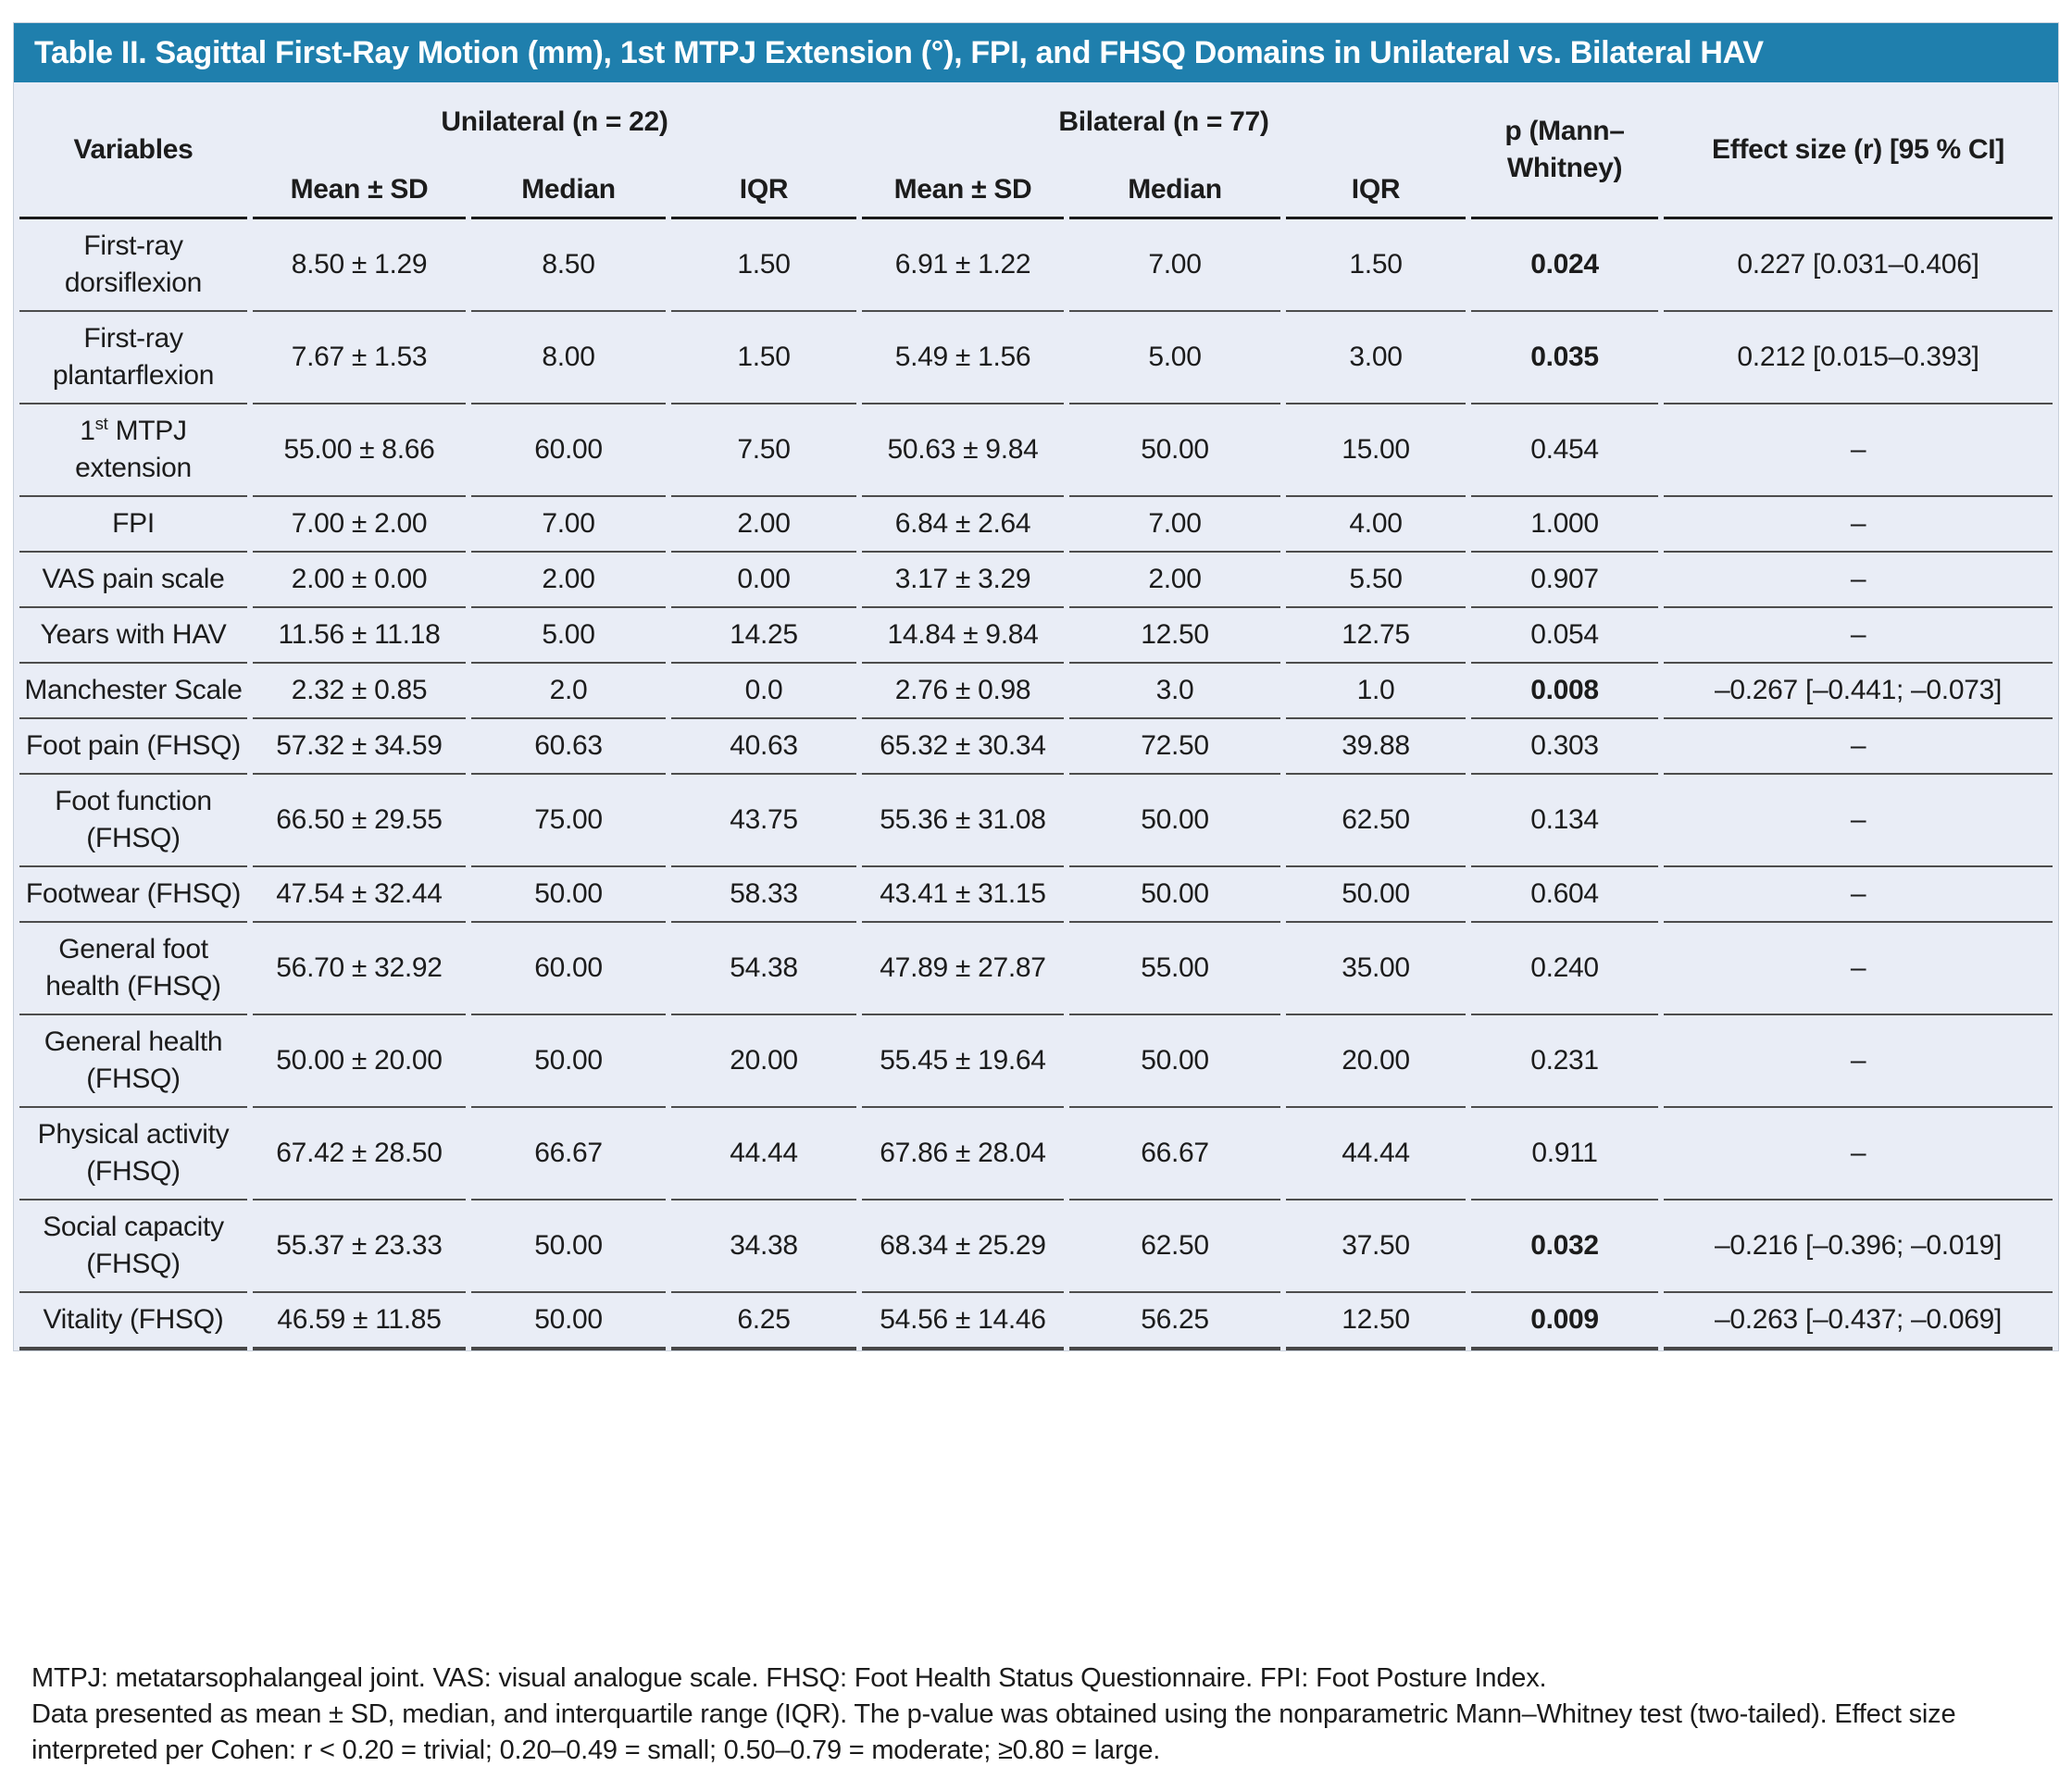  Describe the element at coordinates (1565, 636) in the screenshot. I see `cell-p-value: 0.054` at that location.